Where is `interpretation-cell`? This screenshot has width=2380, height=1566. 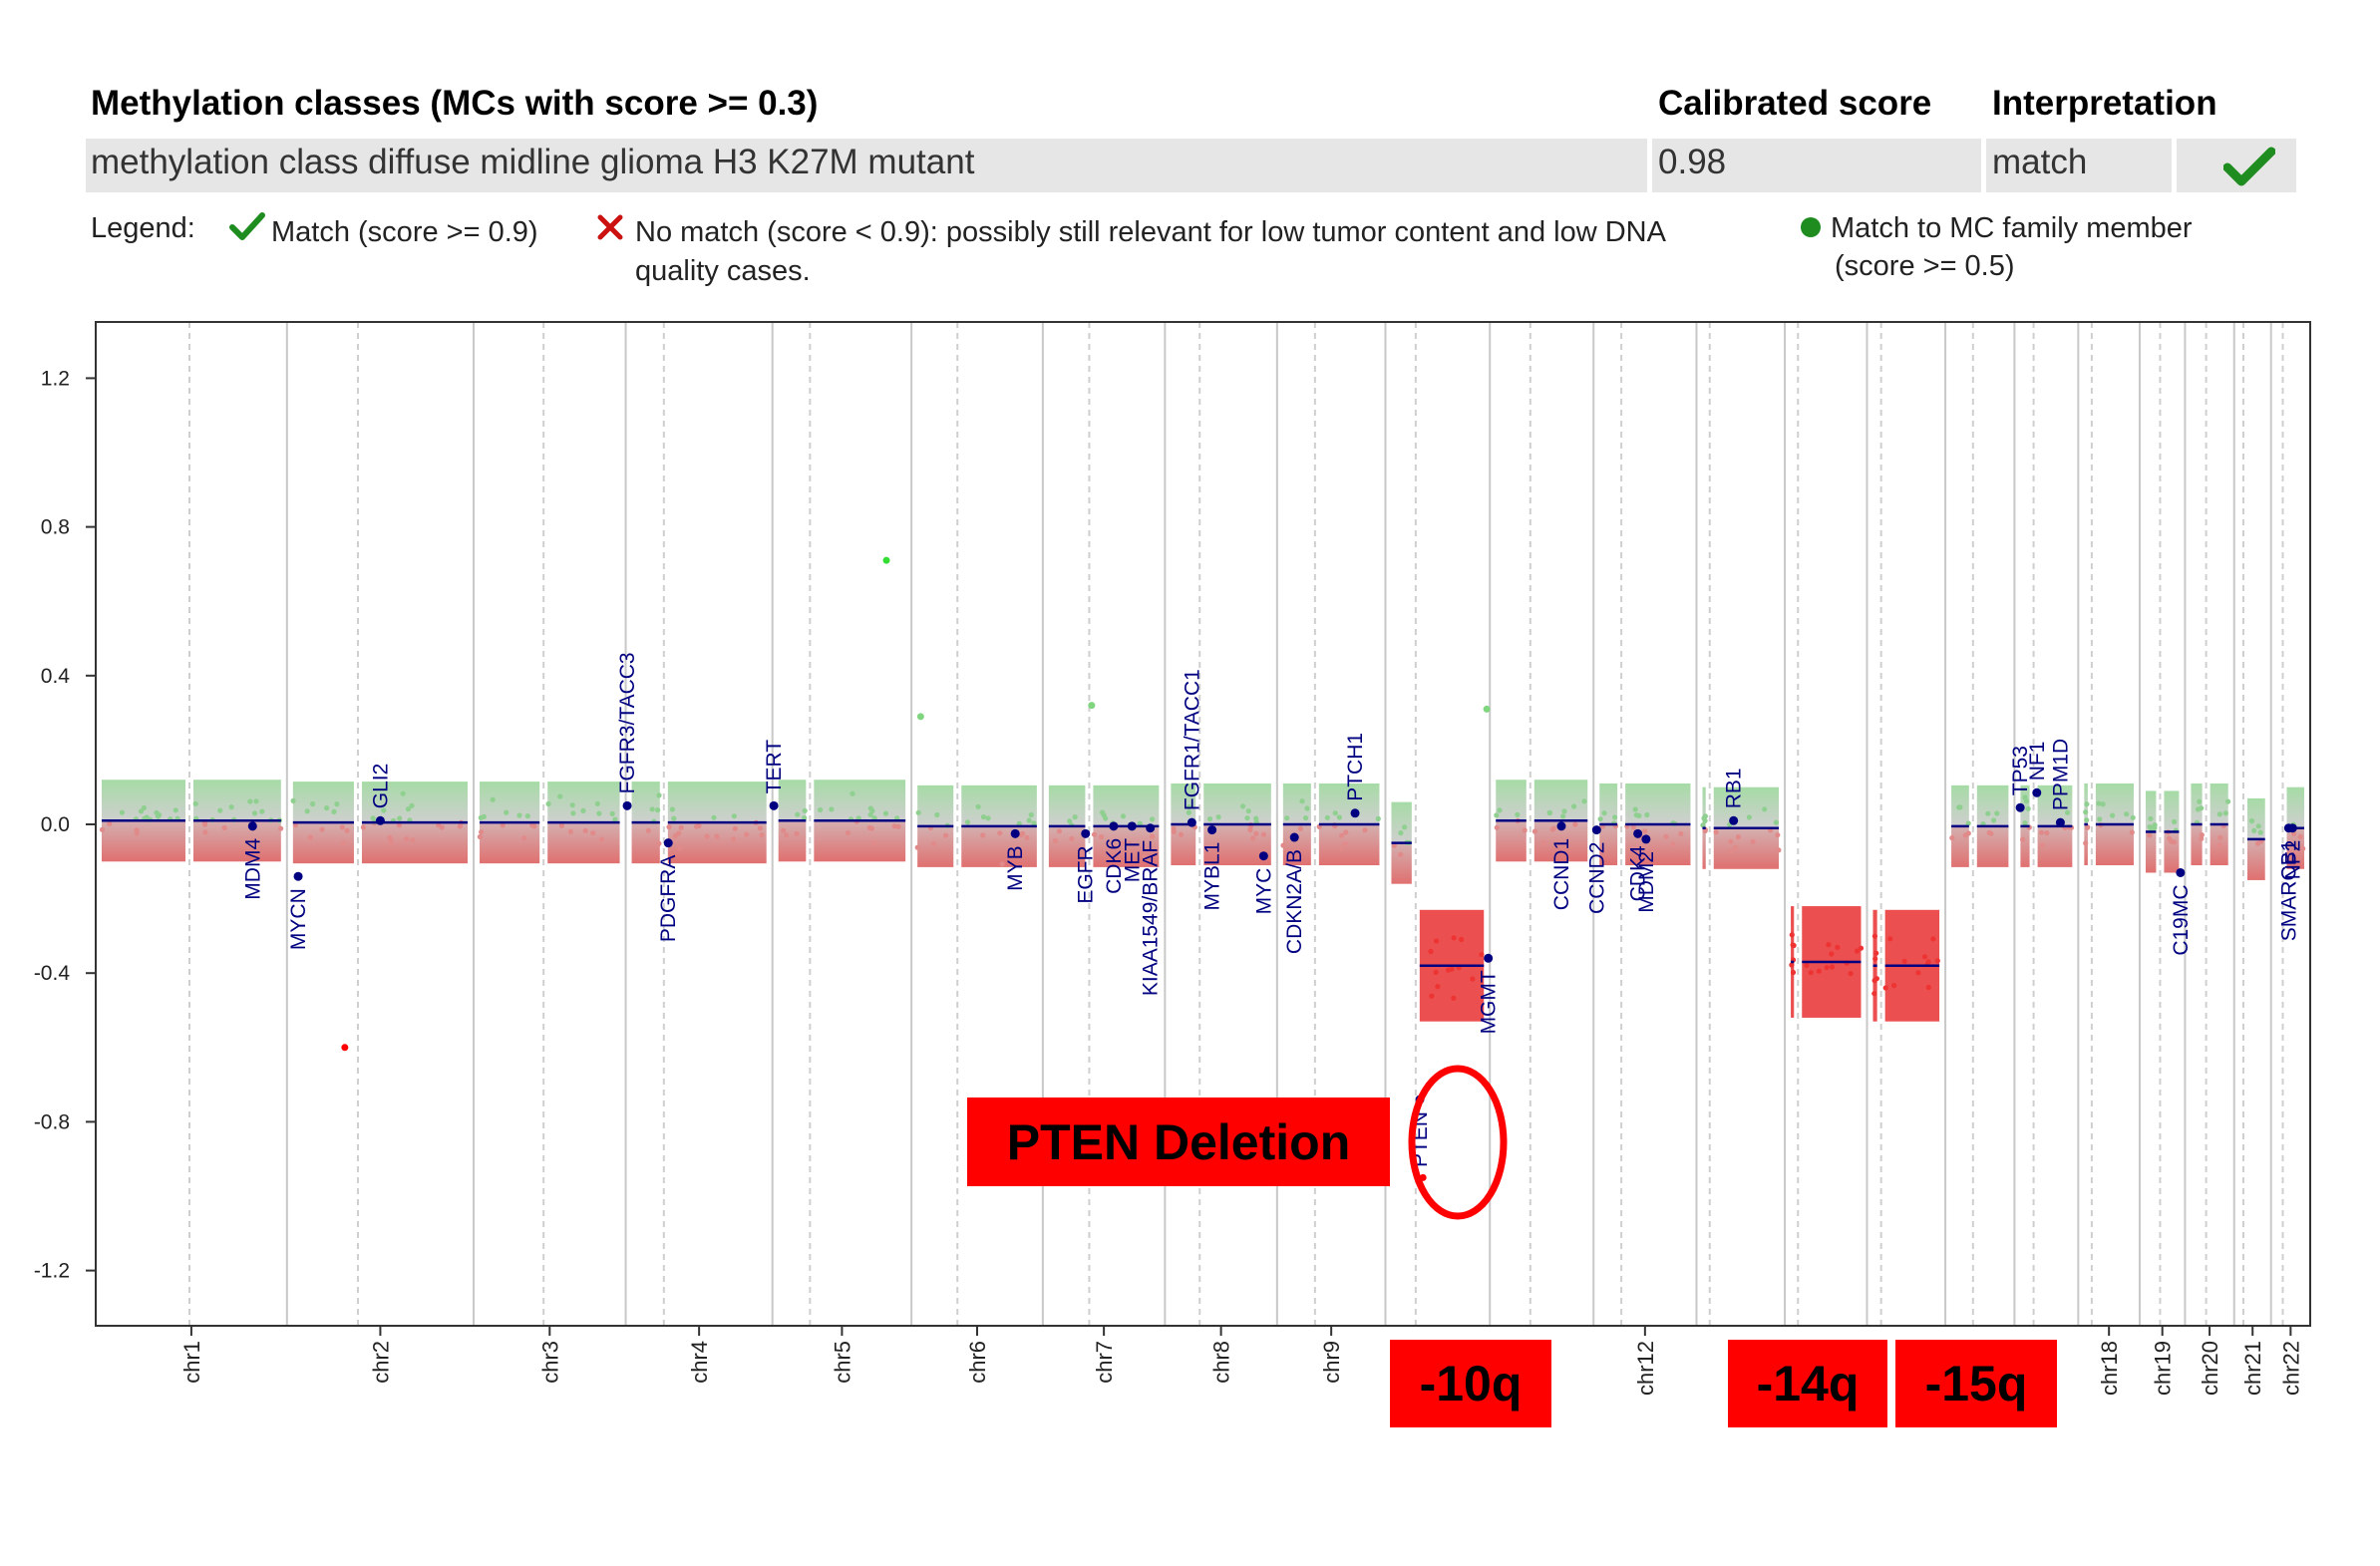
interpretation-cell is located at coordinates (2079, 165).